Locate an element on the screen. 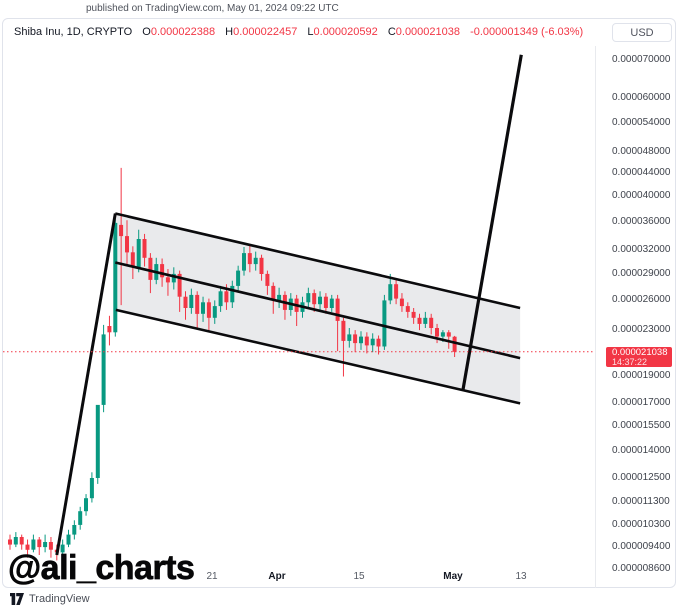 The width and height of the screenshot is (680, 613). last-price-label: 0.000021038 14:37:22 is located at coordinates (639, 357).